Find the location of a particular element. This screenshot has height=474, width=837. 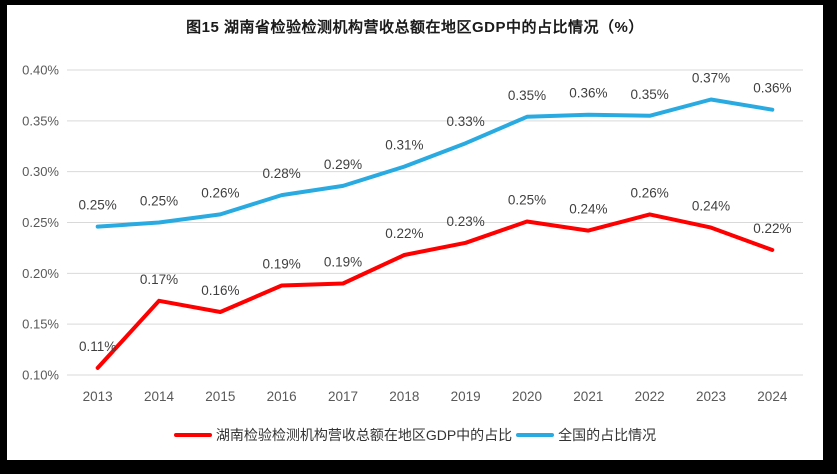

y-axis-tick-label: 0.35% is located at coordinates (40, 120).